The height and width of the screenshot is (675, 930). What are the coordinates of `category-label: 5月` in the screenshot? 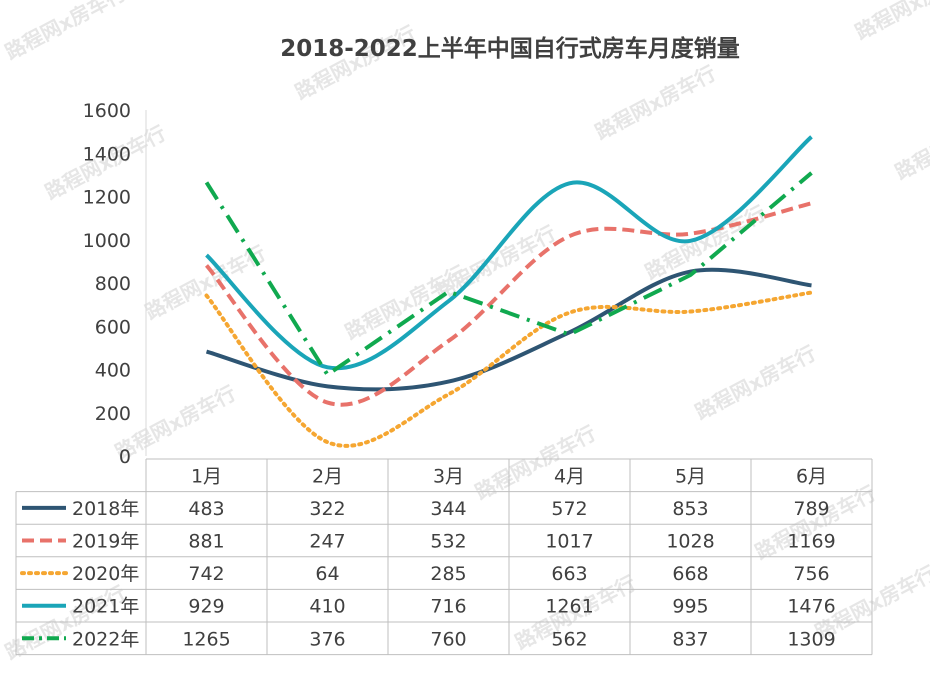 It's located at (690, 476).